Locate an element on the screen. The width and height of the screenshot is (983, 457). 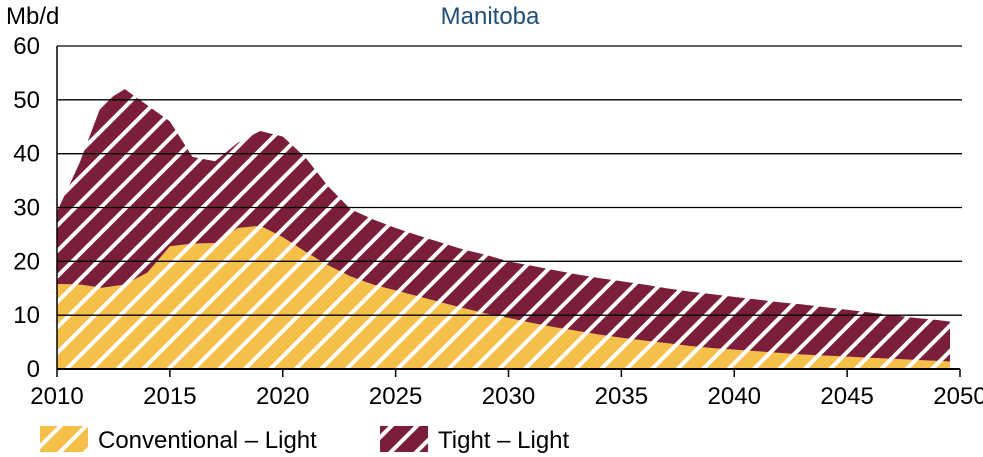
legend-swatch-conventional-light is located at coordinates (64, 439).